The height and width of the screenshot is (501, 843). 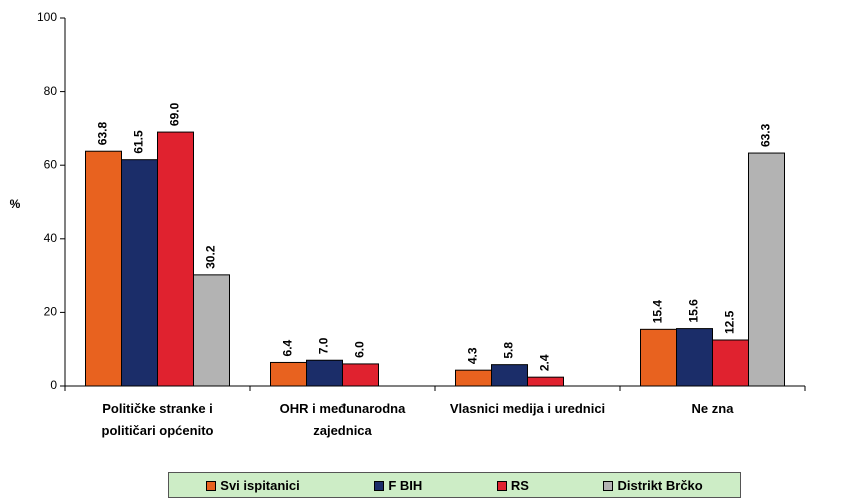 I want to click on value-label: 6.4, so click(x=288, y=347).